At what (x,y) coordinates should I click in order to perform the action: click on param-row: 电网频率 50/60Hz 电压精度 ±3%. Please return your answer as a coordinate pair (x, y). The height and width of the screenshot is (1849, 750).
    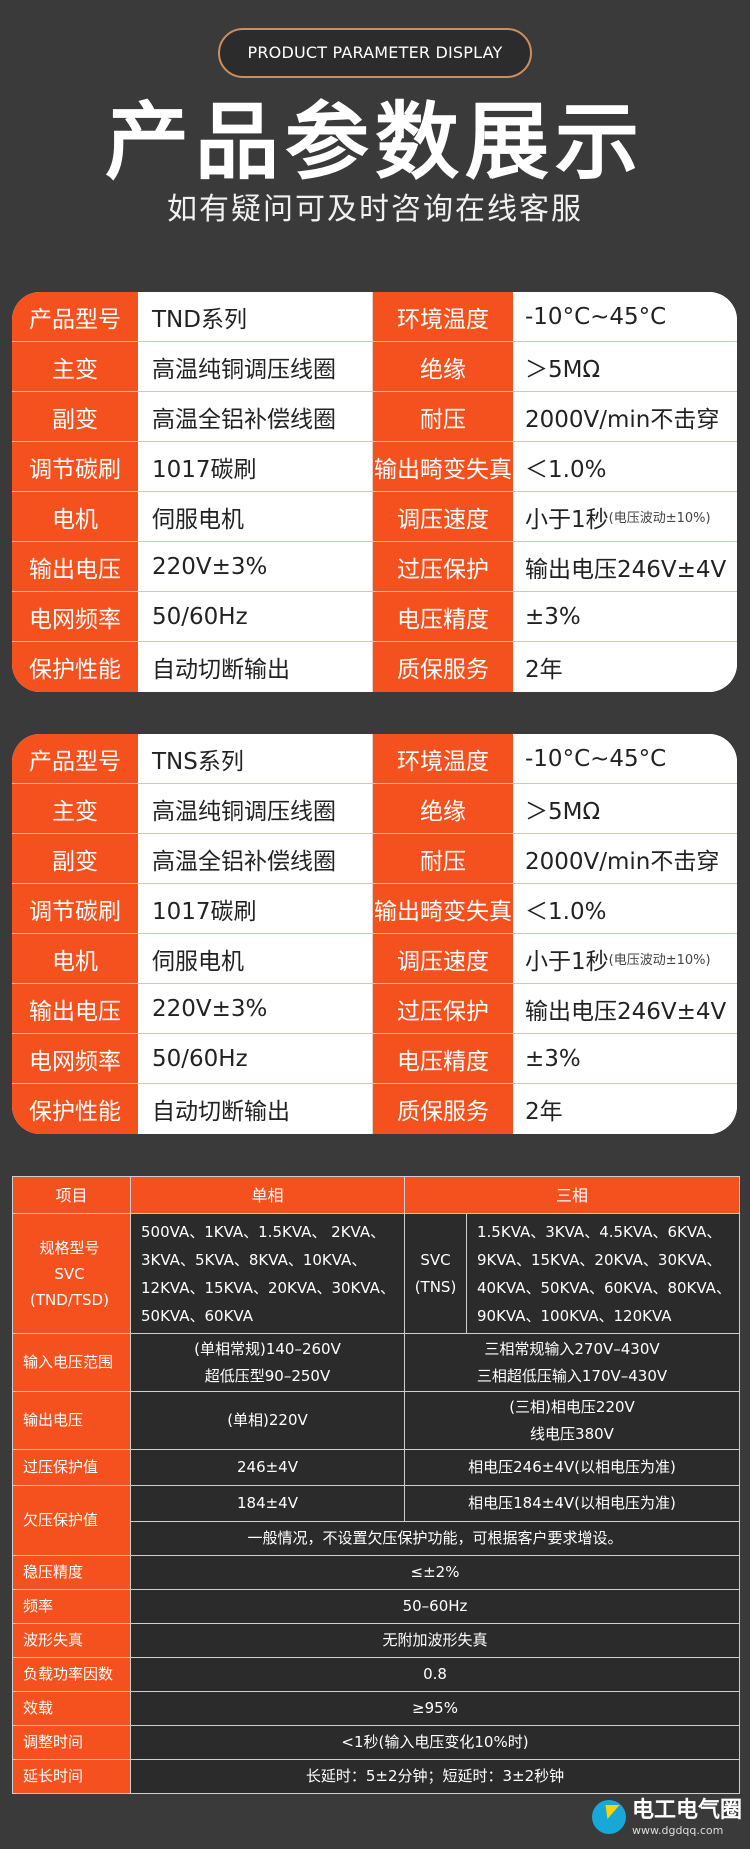
    Looking at the image, I should click on (374, 1059).